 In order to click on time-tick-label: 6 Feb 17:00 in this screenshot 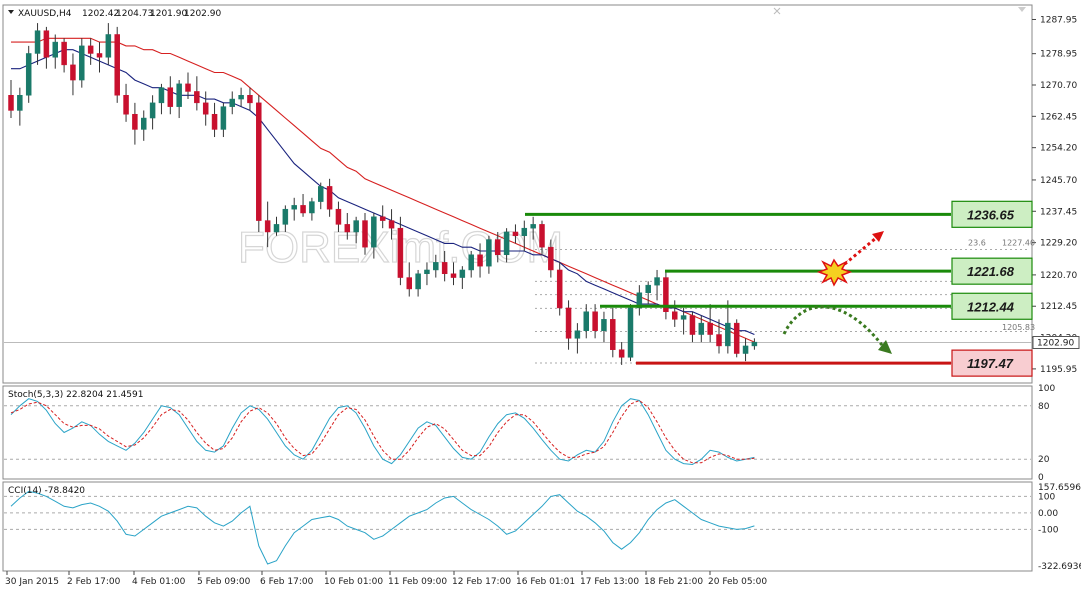, I will do `click(287, 582)`.